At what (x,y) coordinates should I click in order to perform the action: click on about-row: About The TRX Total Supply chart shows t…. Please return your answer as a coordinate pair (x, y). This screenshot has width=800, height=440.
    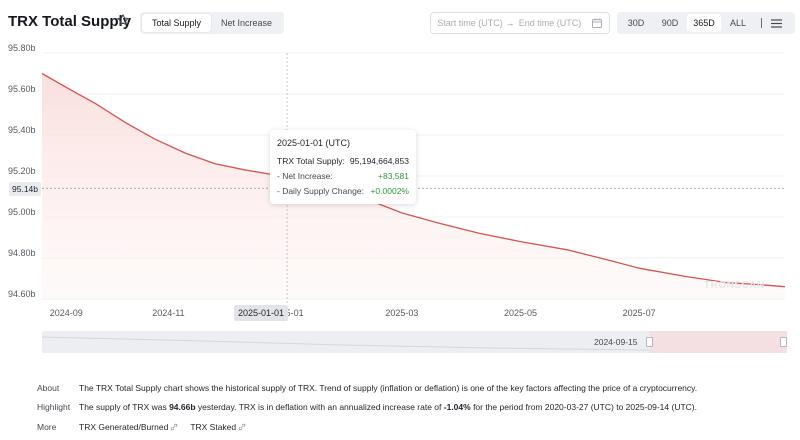
    Looking at the image, I should click on (414, 388).